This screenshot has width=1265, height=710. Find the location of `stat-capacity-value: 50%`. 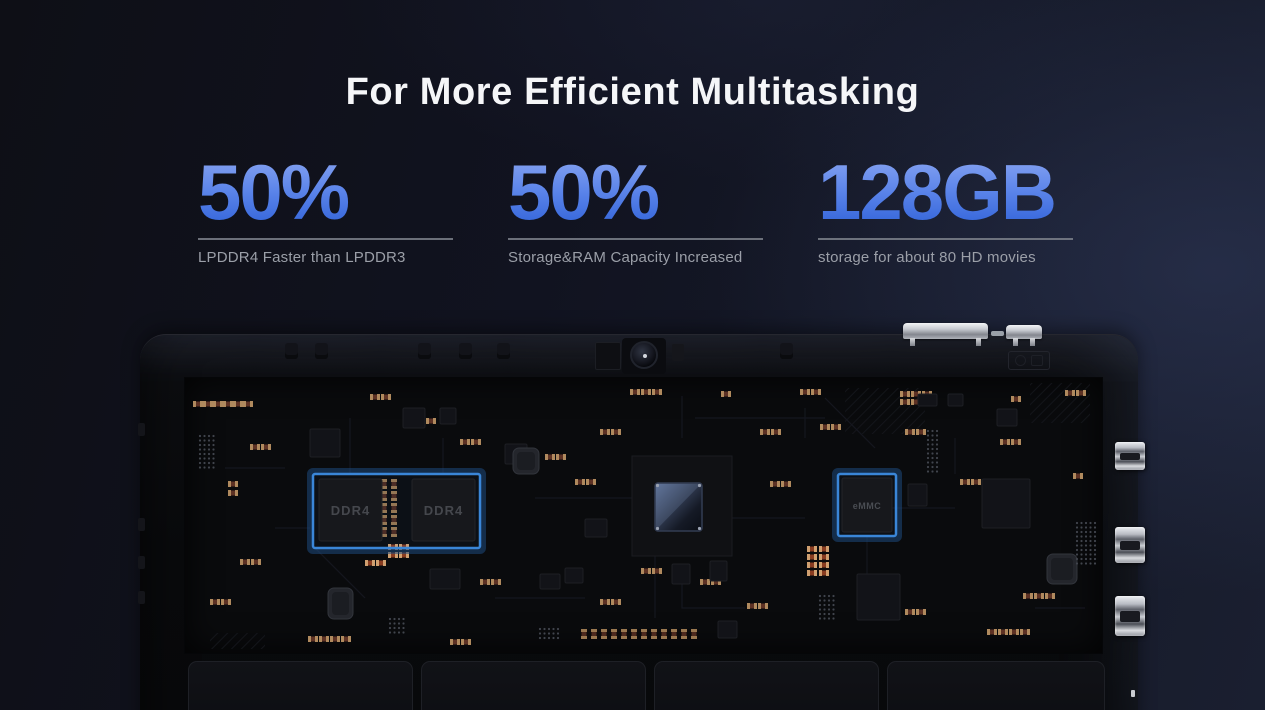

stat-capacity-value: 50% is located at coordinates (635, 192).